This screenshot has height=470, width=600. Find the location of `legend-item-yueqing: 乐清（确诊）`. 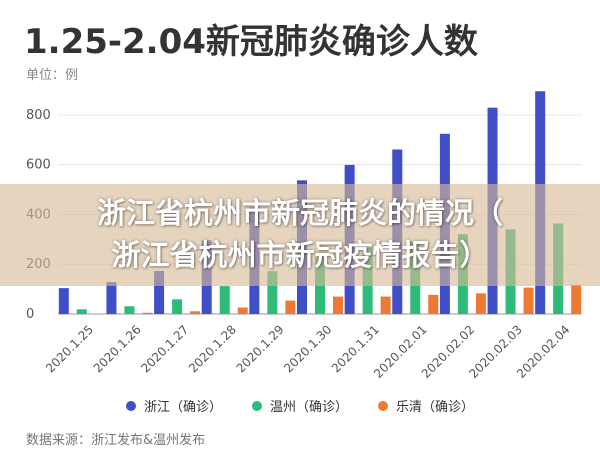

legend-item-yueqing: 乐清（确诊） is located at coordinates (426, 405).